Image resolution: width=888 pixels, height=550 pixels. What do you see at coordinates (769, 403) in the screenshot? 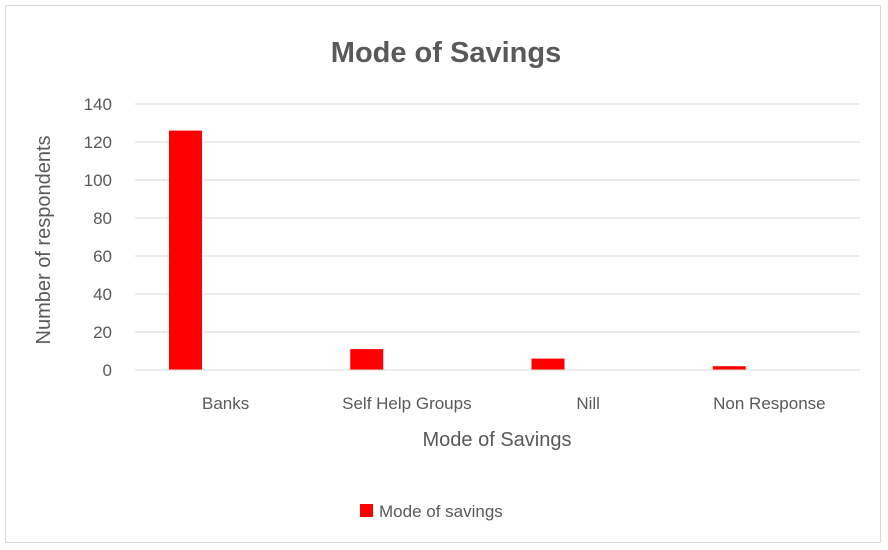
I see `x-tick-label: Non Response` at bounding box center [769, 403].